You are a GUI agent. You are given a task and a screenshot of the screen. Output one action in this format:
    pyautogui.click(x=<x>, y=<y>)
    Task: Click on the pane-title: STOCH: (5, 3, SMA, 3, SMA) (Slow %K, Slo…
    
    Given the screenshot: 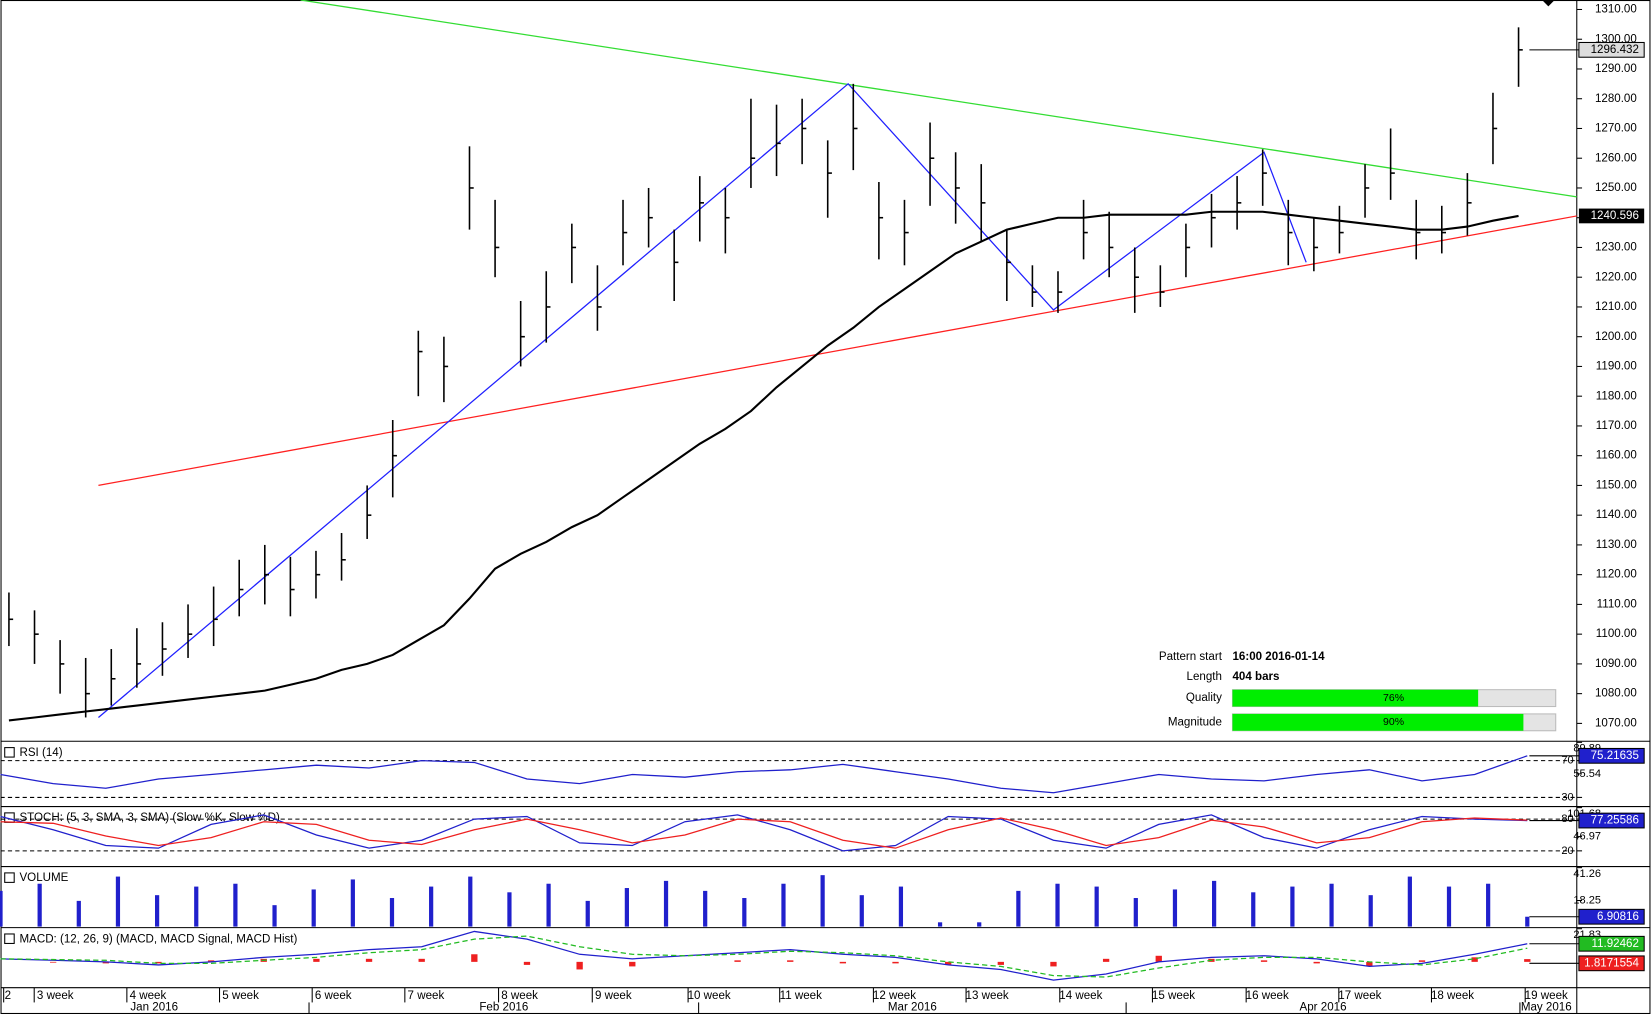 What is the action you would take?
    pyautogui.click(x=149, y=818)
    